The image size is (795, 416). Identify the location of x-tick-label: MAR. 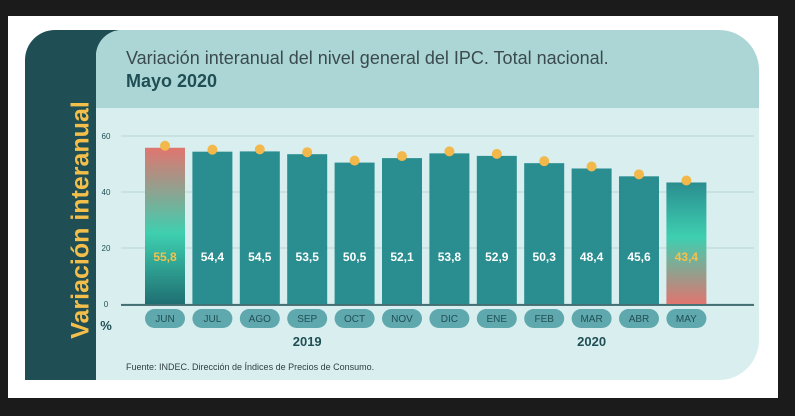
(591, 319).